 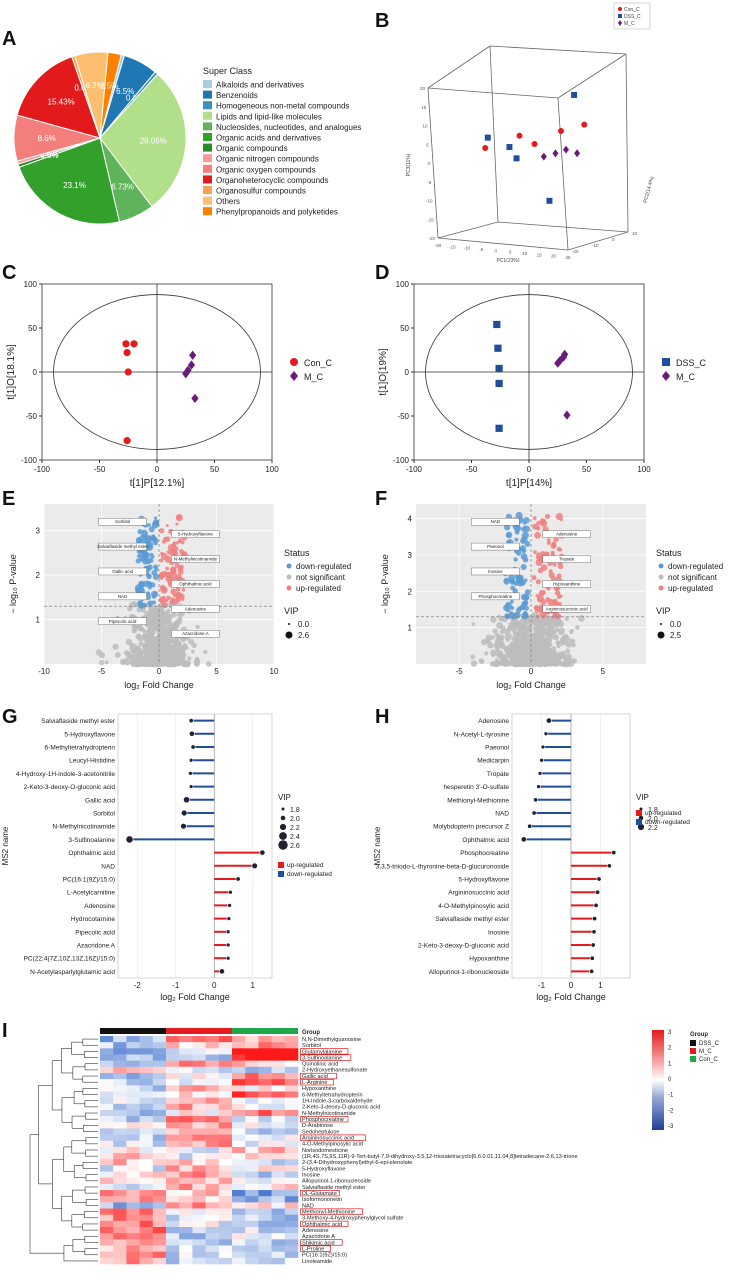 What do you see at coordinates (272, 469) in the screenshot?
I see `x-tick-label: 100` at bounding box center [272, 469].